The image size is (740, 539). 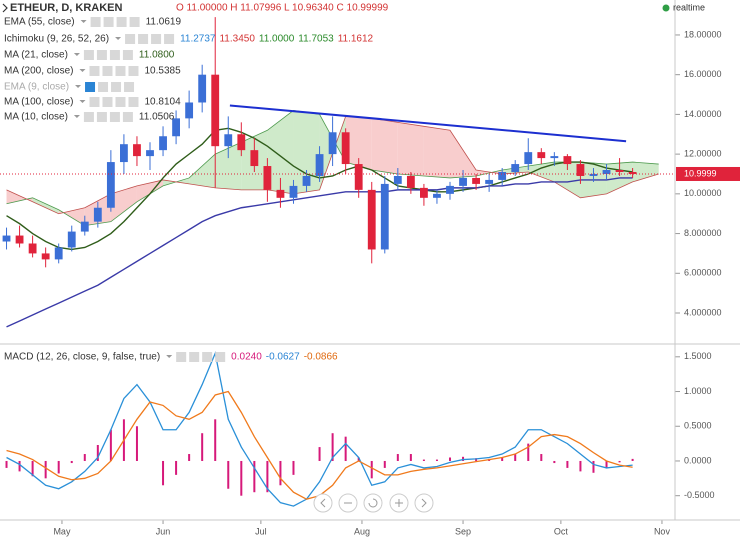 I want to click on y-tick-label: 8.000000, so click(x=703, y=233).